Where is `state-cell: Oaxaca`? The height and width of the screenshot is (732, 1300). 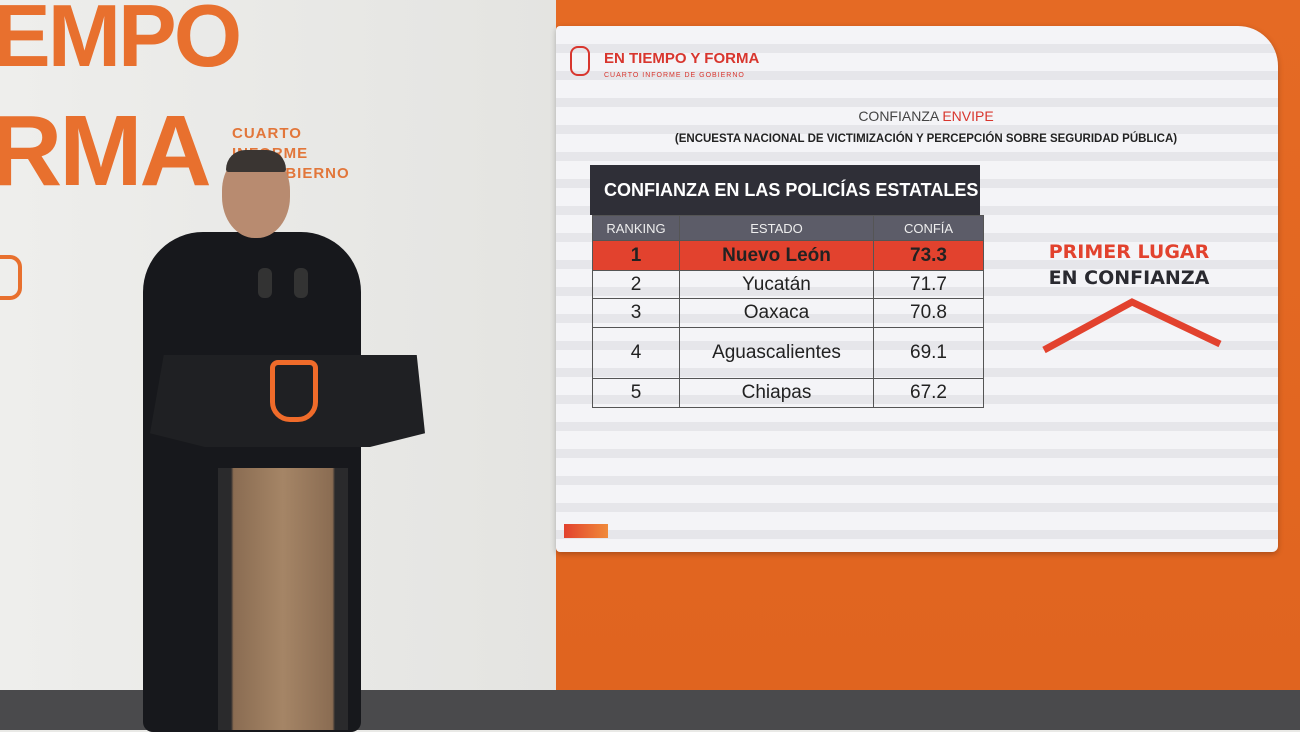
state-cell: Oaxaca is located at coordinates (776, 313).